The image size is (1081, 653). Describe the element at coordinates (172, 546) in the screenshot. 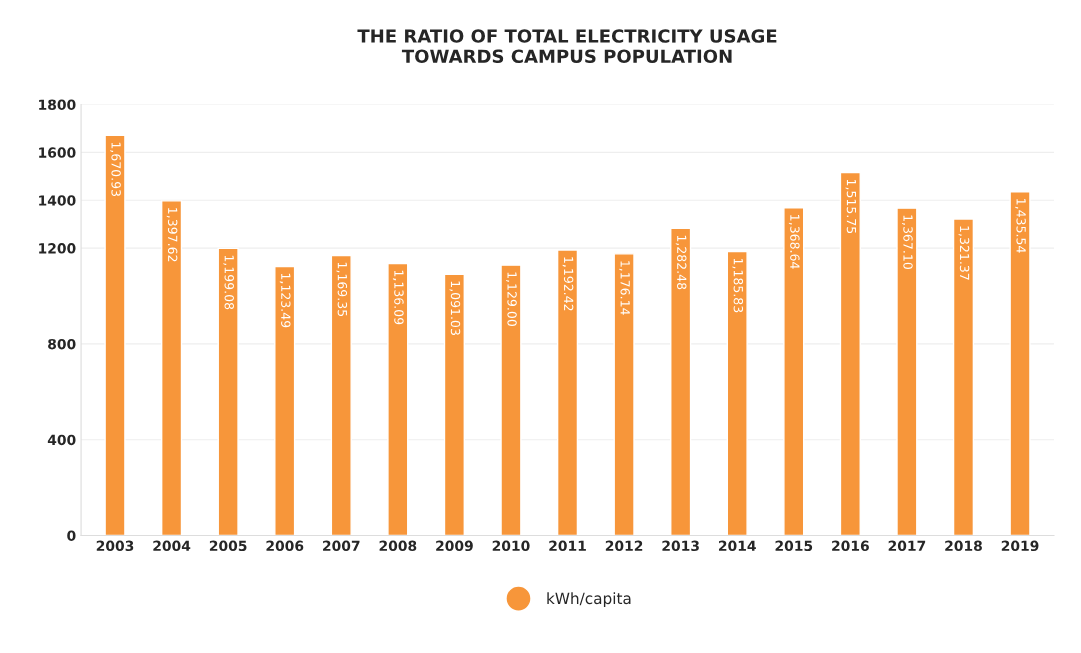

I see `x-tick-label: 2004` at that location.